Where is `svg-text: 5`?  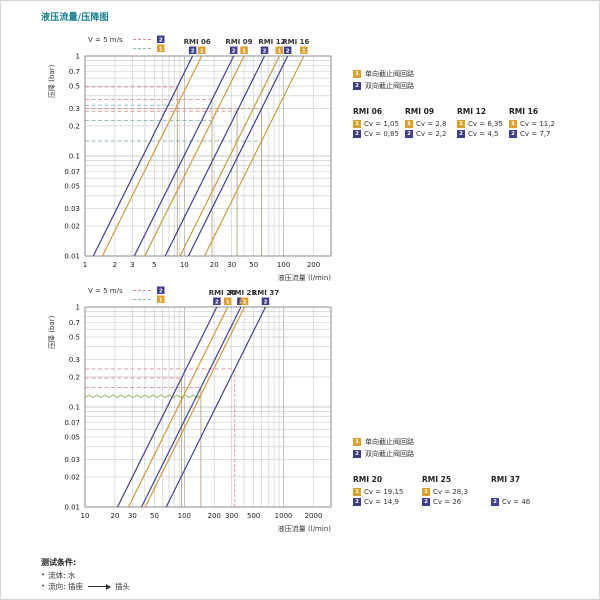 svg-text: 5 is located at coordinates (154, 265).